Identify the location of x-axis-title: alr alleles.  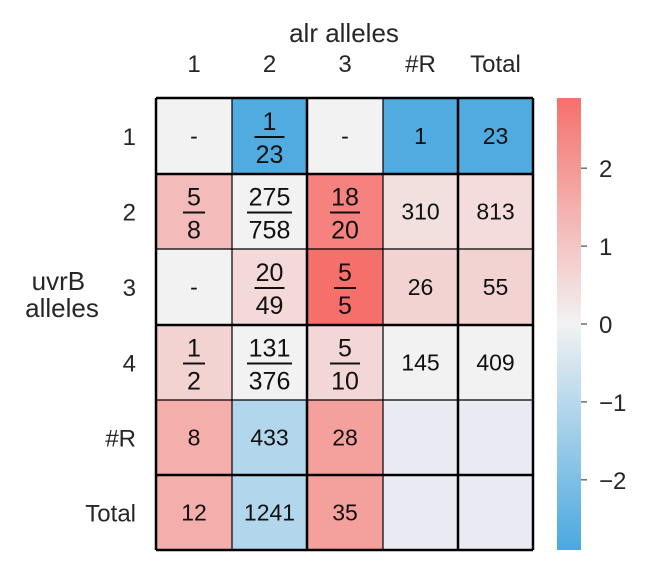
(344, 33).